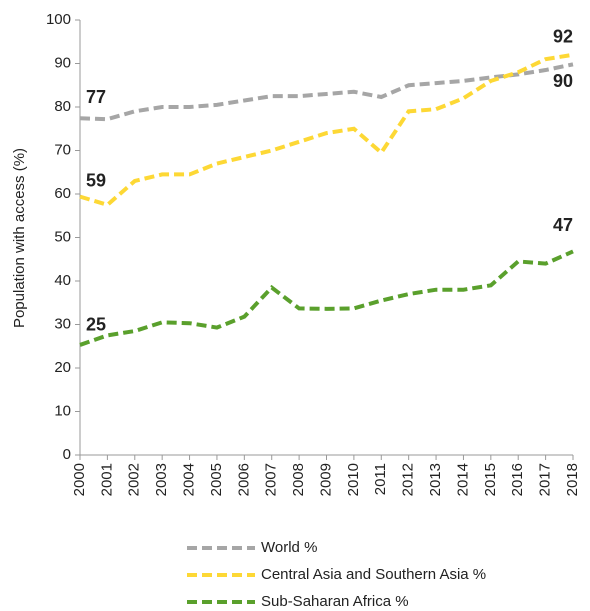  I want to click on x-tick-label: 2017, so click(545, 479).